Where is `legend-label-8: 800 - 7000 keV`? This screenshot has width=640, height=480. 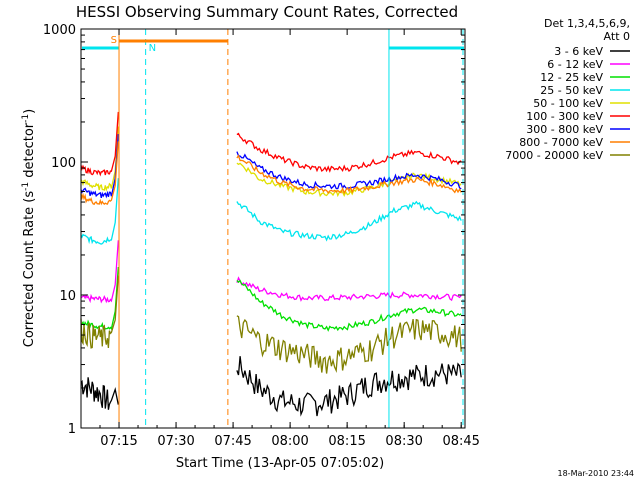
legend-label-8: 800 - 7000 keV is located at coordinates (561, 142).